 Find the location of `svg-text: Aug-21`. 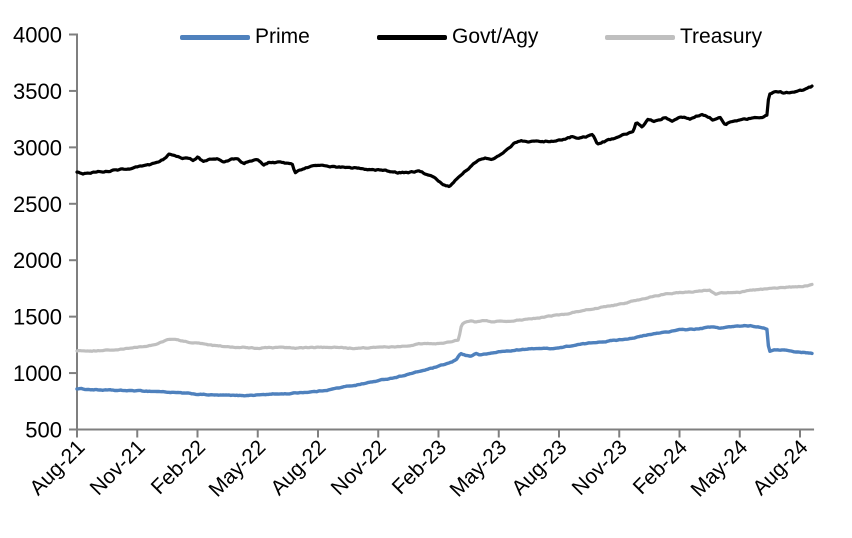

svg-text: Aug-21 is located at coordinates (57, 468).